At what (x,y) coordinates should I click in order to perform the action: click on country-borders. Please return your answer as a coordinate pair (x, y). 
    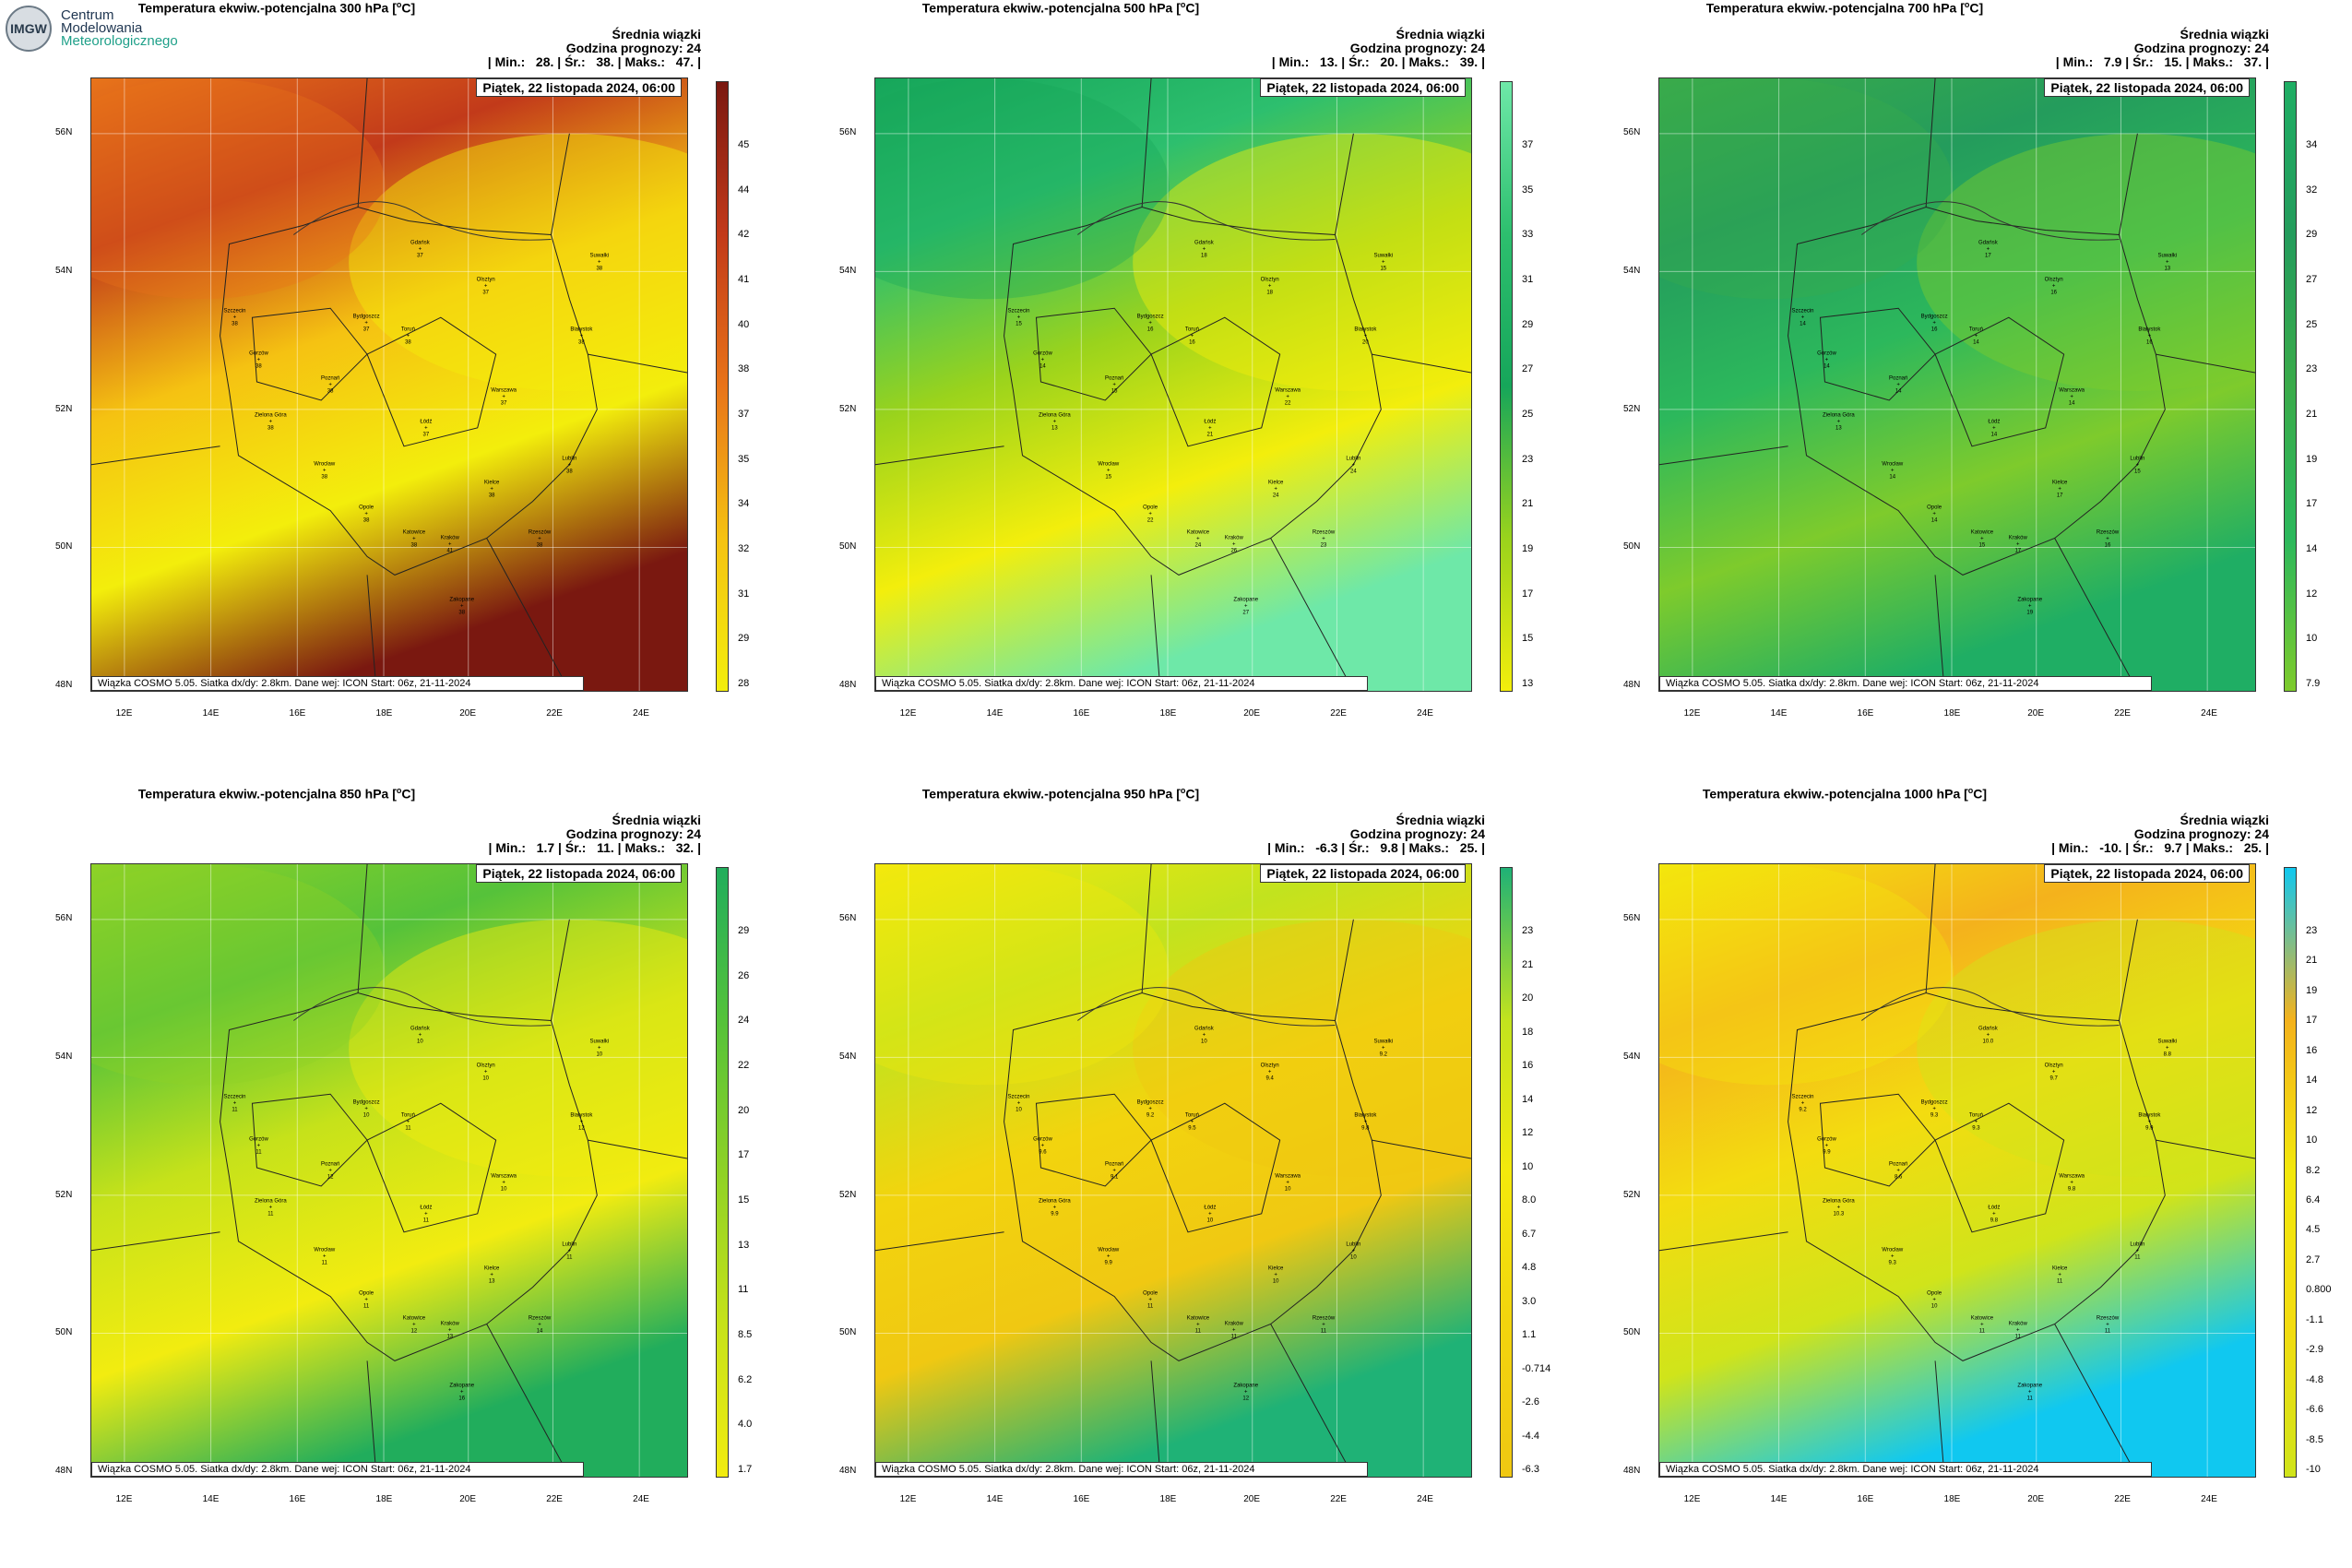
    Looking at the image, I should click on (389, 1170).